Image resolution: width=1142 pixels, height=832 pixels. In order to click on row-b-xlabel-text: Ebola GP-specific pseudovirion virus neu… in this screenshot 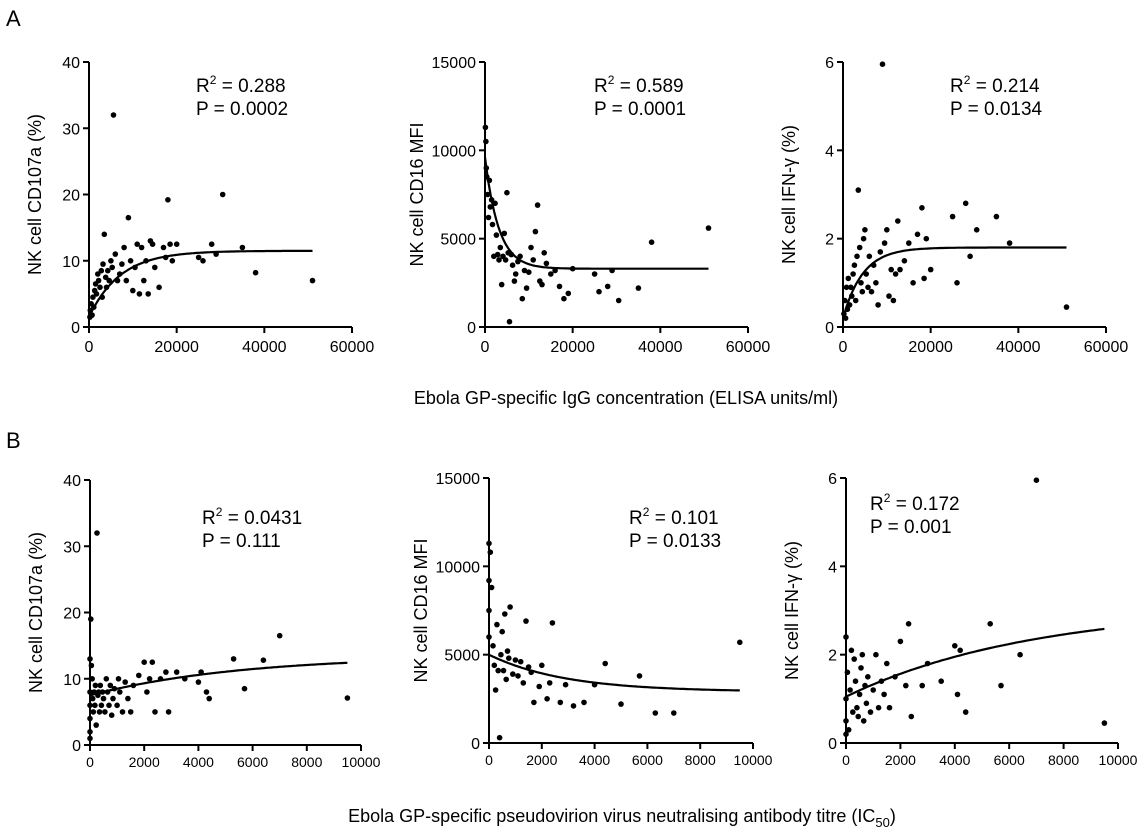, I will do `click(611, 816)`.